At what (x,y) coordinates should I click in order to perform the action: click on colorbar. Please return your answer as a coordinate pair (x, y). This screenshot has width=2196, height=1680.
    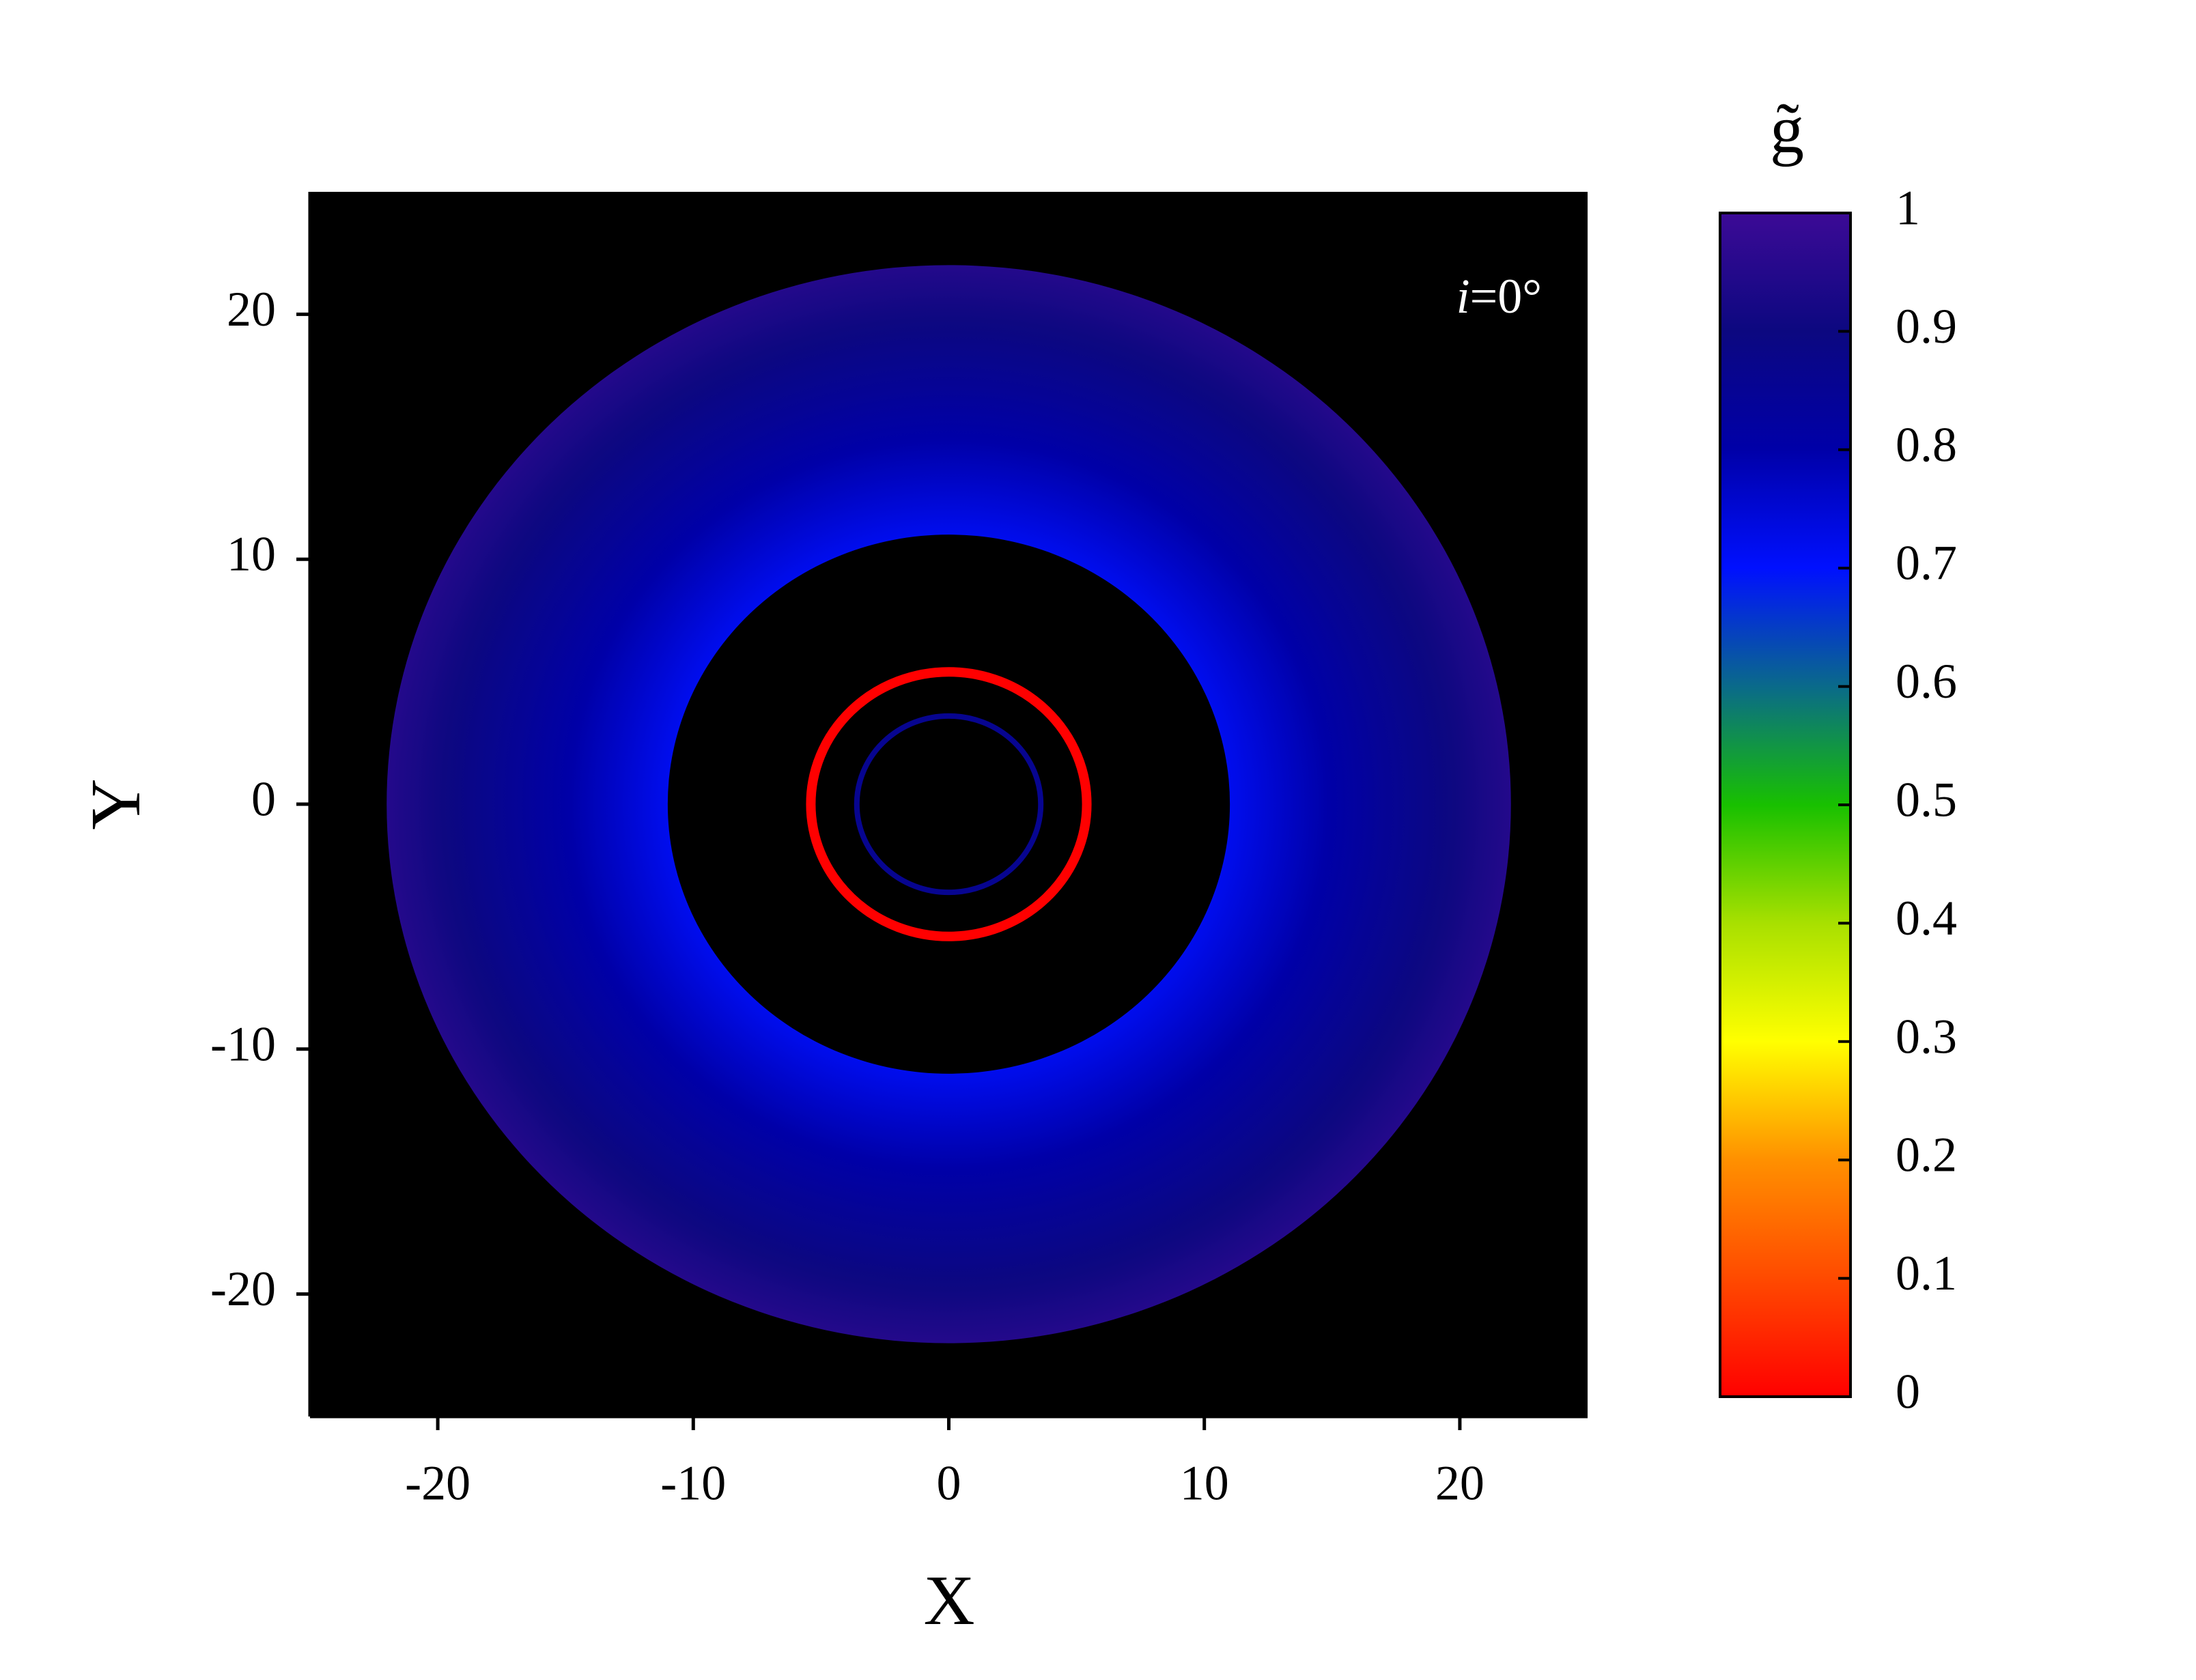
    Looking at the image, I should click on (1786, 805).